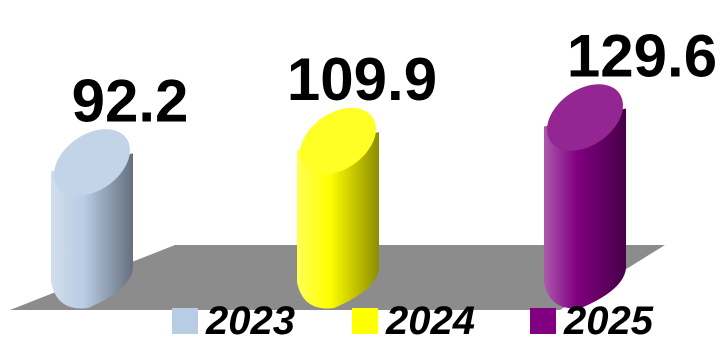 The width and height of the screenshot is (720, 340). I want to click on legend-label-2025: 2025, so click(608, 319).